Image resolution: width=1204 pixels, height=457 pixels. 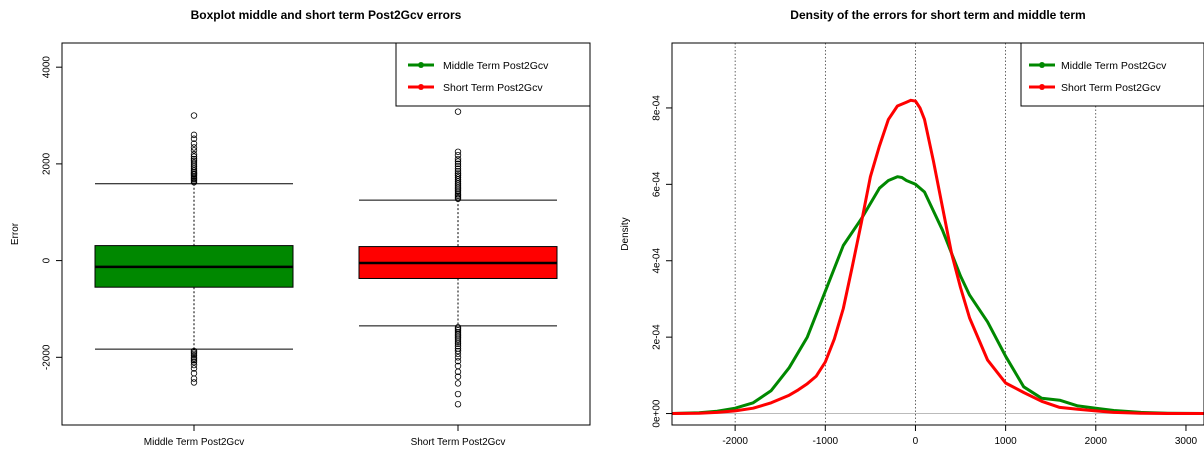 I want to click on y-tick-label: 8e-04, so click(x=657, y=108).